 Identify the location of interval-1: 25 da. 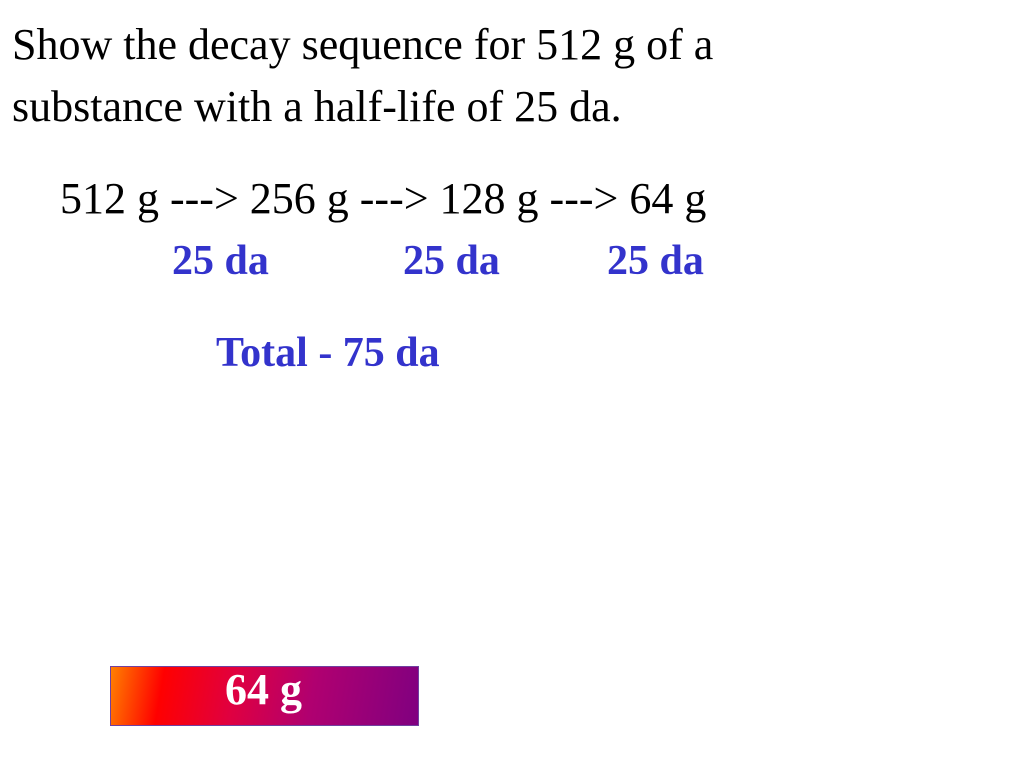
(220, 261).